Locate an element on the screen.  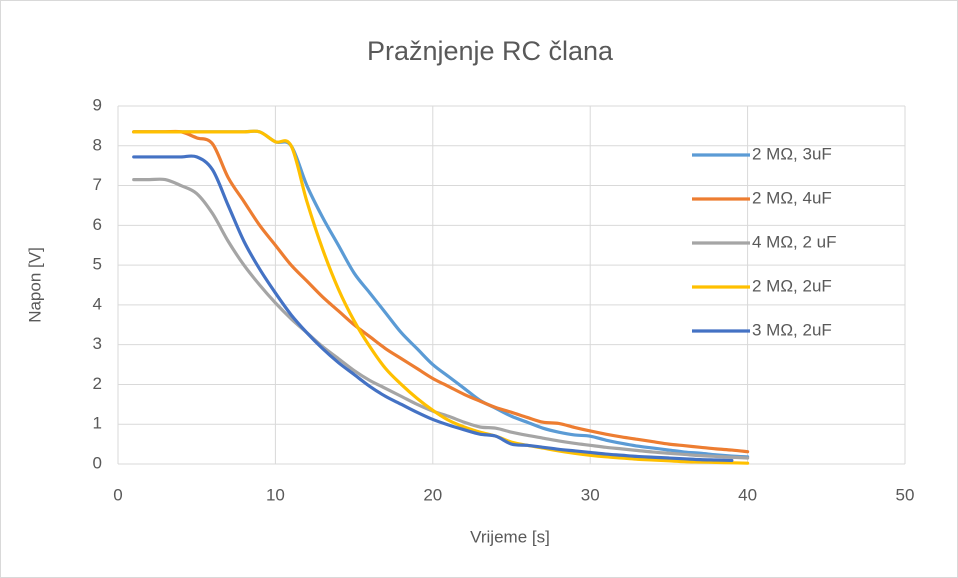
x-tick-label: 10 is located at coordinates (275, 494).